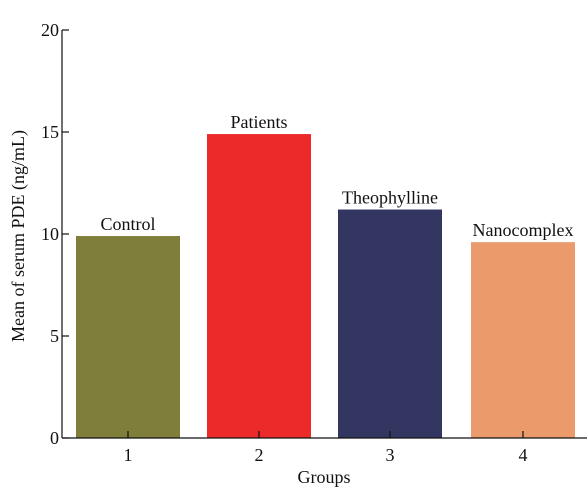 This screenshot has width=587, height=487. I want to click on y-tick-label-15: 15, so click(50, 132).